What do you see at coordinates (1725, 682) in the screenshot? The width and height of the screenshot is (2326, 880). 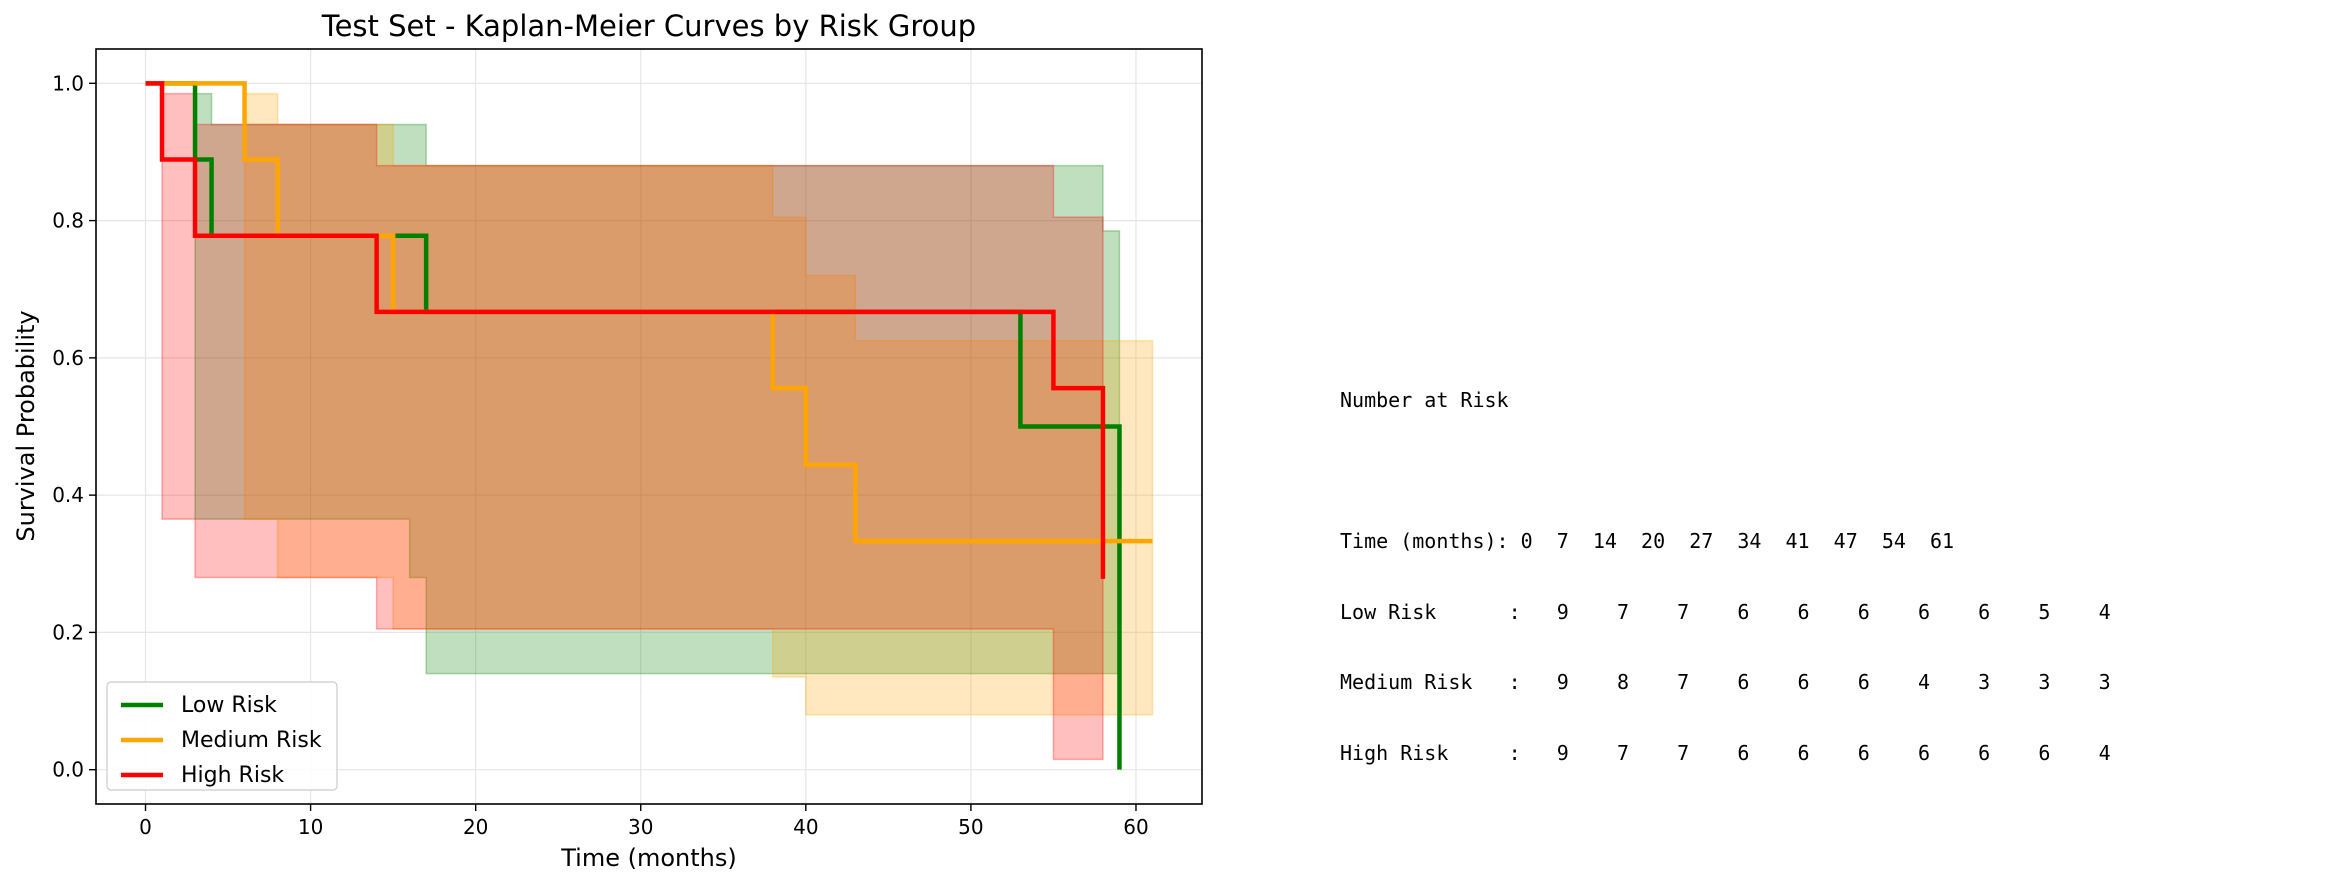 I see `risk-table-medium-row: Medium Risk : 9 8 7 6 6 6 4 3 3 3` at bounding box center [1725, 682].